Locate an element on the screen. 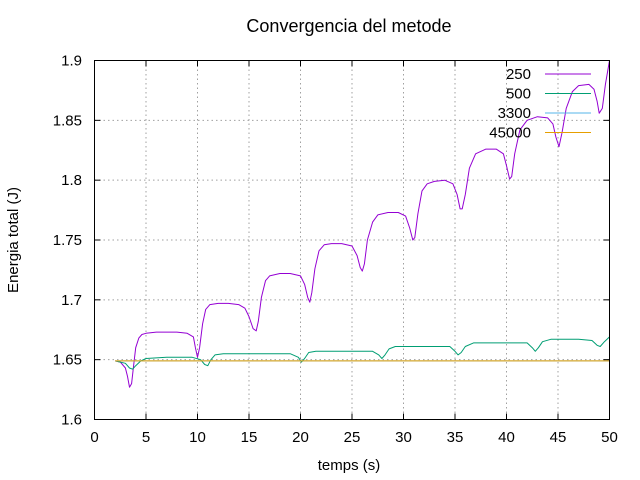 The height and width of the screenshot is (480, 640). y-tick-label: 1.75 is located at coordinates (67, 240).